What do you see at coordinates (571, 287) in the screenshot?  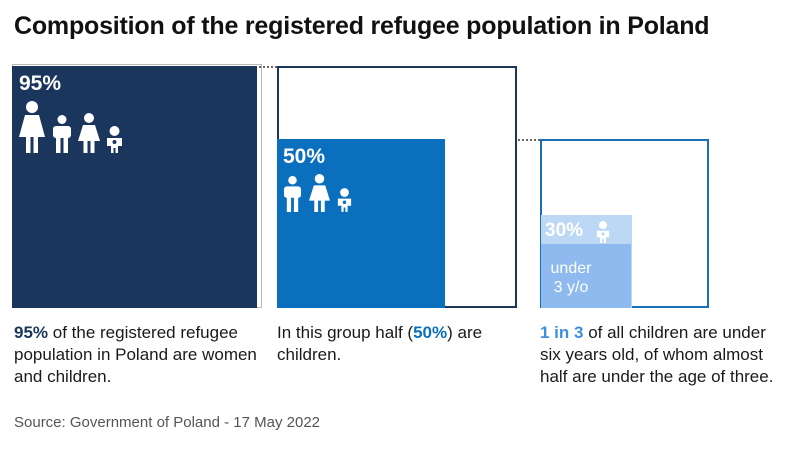 I see `under-three-label-line-2: 3 y/o` at bounding box center [571, 287].